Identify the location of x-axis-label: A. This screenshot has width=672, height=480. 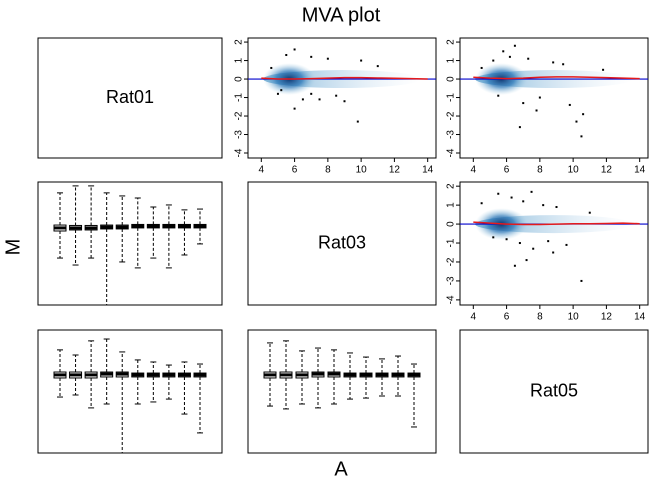
(341, 469).